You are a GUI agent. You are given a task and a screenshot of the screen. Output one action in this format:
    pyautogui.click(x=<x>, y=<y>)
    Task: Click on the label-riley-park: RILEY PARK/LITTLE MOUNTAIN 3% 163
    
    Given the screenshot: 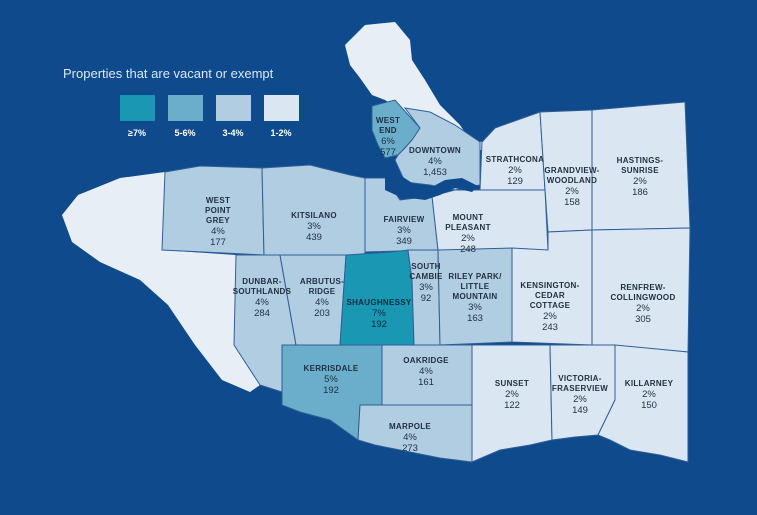 What is the action you would take?
    pyautogui.click(x=474, y=298)
    